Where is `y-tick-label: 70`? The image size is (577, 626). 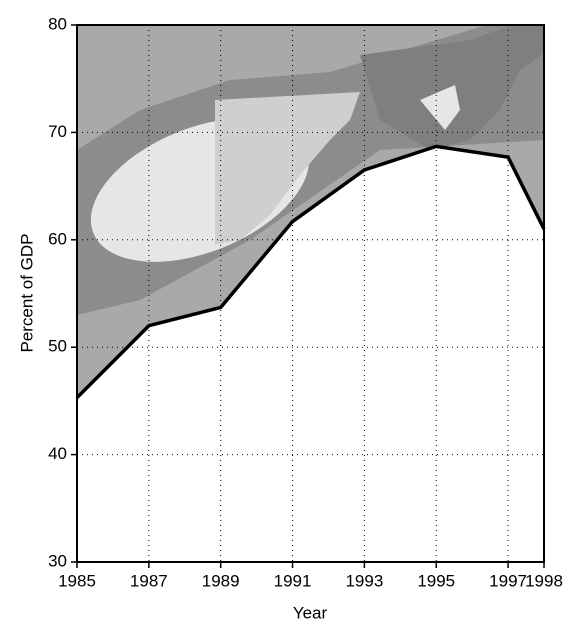 y-tick-label: 70 is located at coordinates (57, 131).